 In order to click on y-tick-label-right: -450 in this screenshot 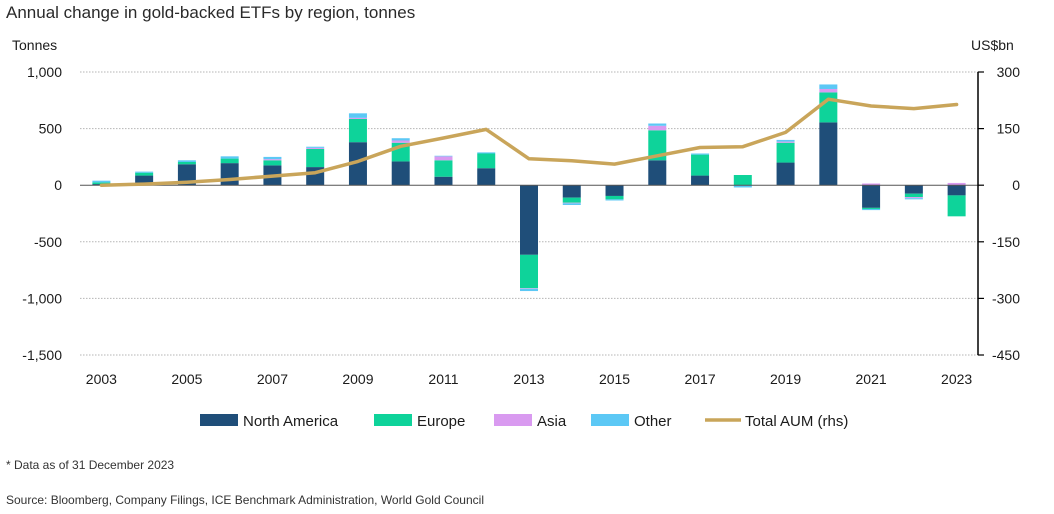, I will do `click(1006, 355)`.